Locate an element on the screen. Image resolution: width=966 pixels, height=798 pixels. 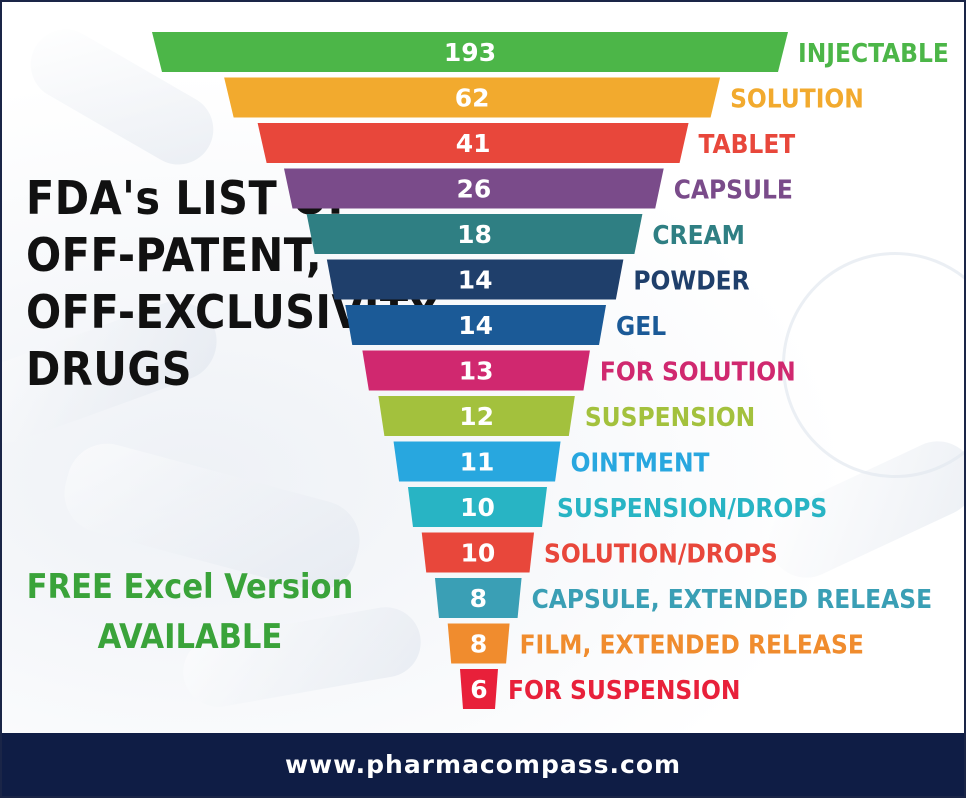
funnel-value-label: 6 is located at coordinates (478, 689).